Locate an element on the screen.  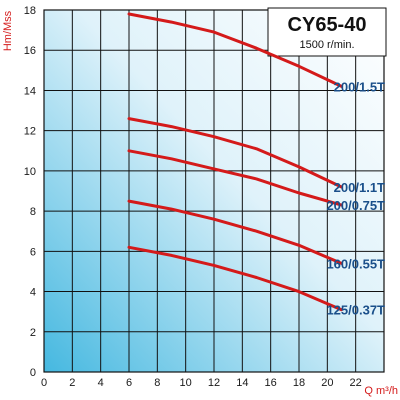
curve-label: 160/0.55T is located at coordinates (355, 263).